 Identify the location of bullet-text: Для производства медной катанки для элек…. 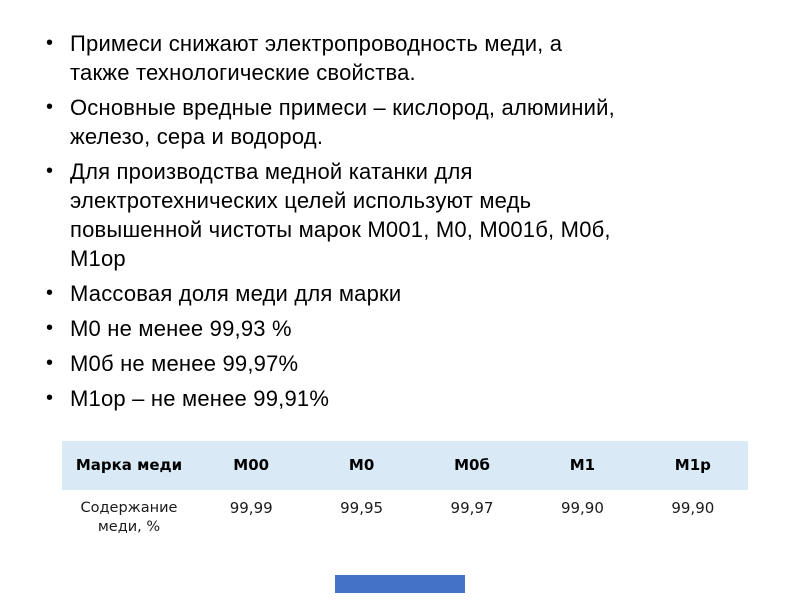
(340, 215).